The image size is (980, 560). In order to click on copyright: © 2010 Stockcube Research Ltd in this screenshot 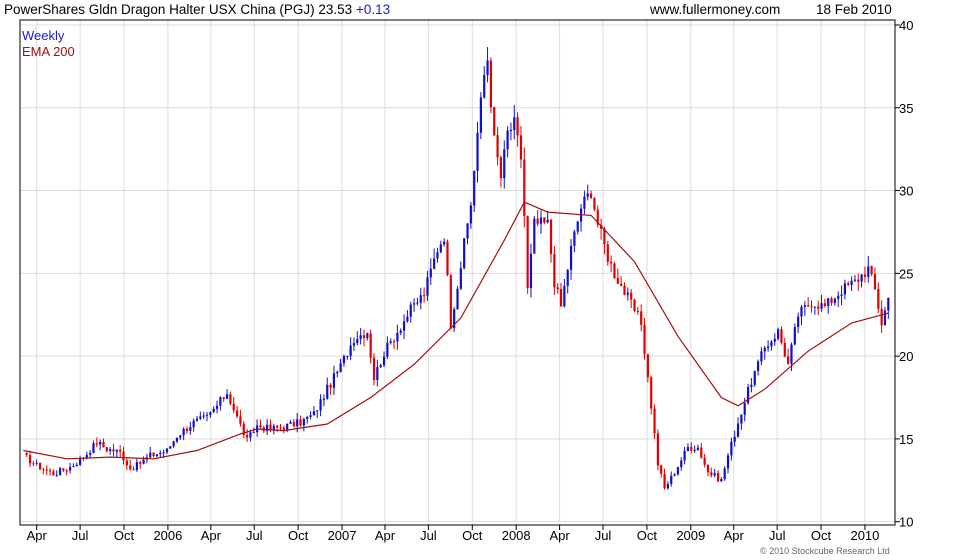, I will do `click(825, 551)`.